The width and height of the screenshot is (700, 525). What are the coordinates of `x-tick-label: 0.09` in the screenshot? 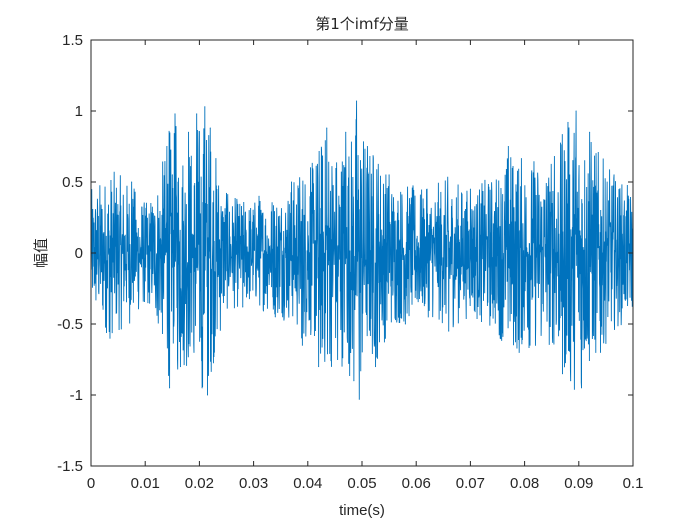 It's located at (578, 483).